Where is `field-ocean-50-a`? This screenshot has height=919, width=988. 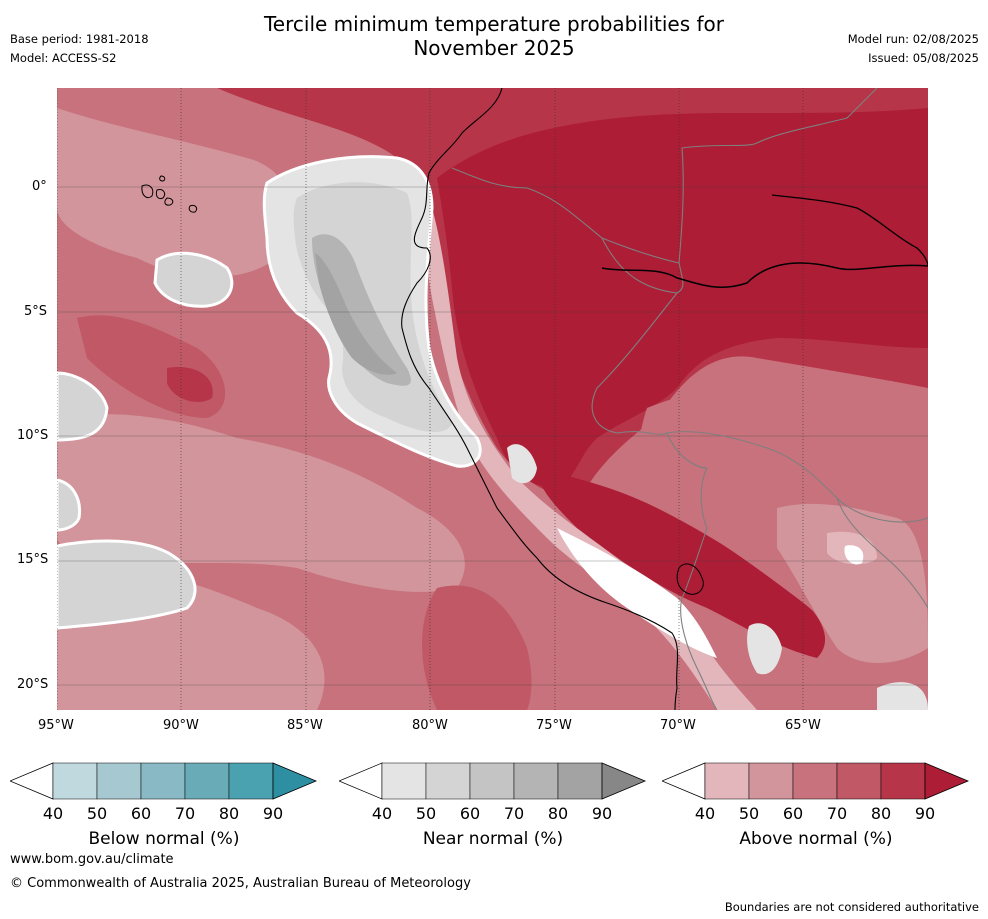 field-ocean-50-a is located at coordinates (174, 192).